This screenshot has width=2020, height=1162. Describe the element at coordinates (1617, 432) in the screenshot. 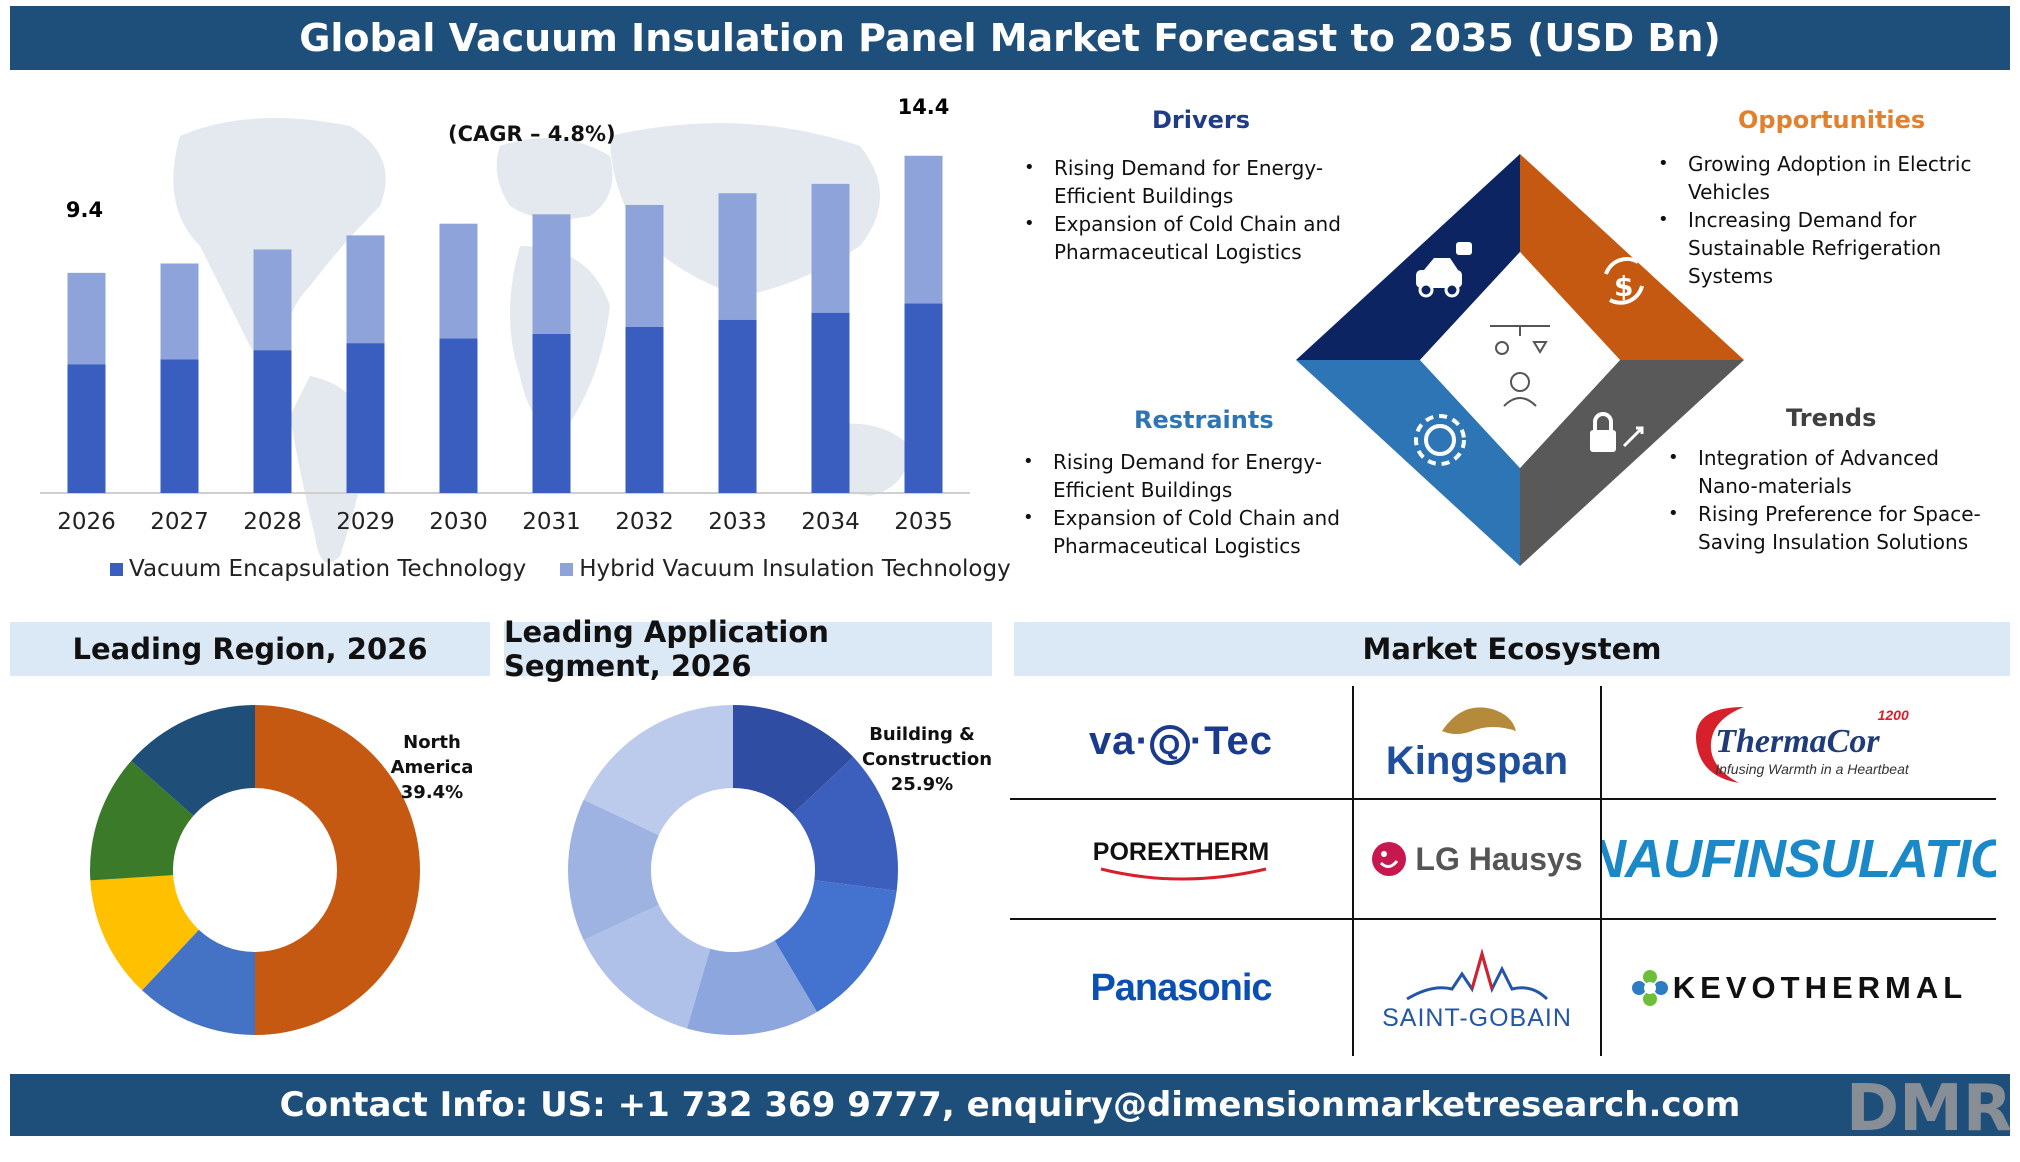

I see `lock-icon` at that location.